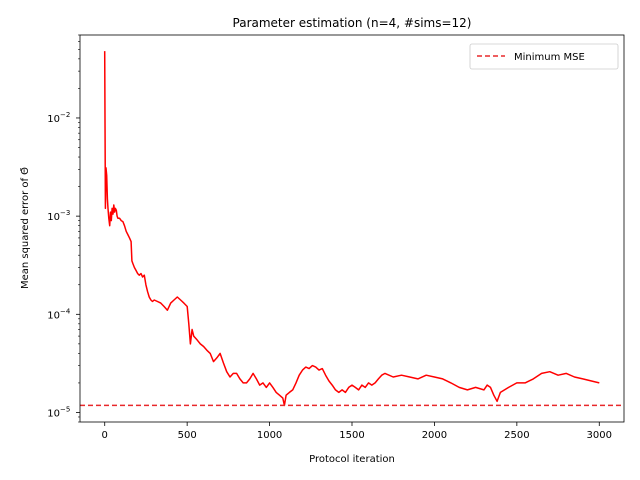  Describe the element at coordinates (187, 435) in the screenshot. I see `x-tick-label: 500` at that location.